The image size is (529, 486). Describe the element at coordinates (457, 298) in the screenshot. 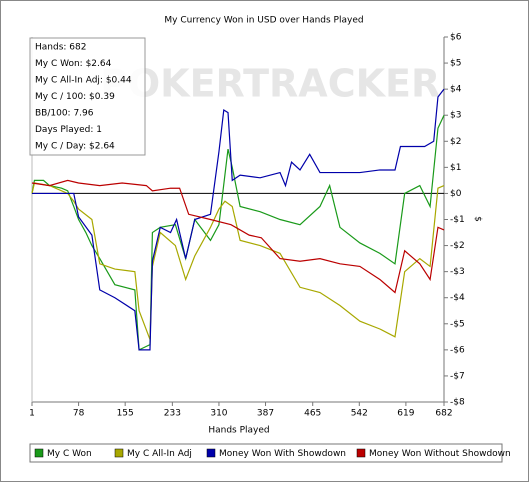

I see `y-tick-label: -$4` at that location.